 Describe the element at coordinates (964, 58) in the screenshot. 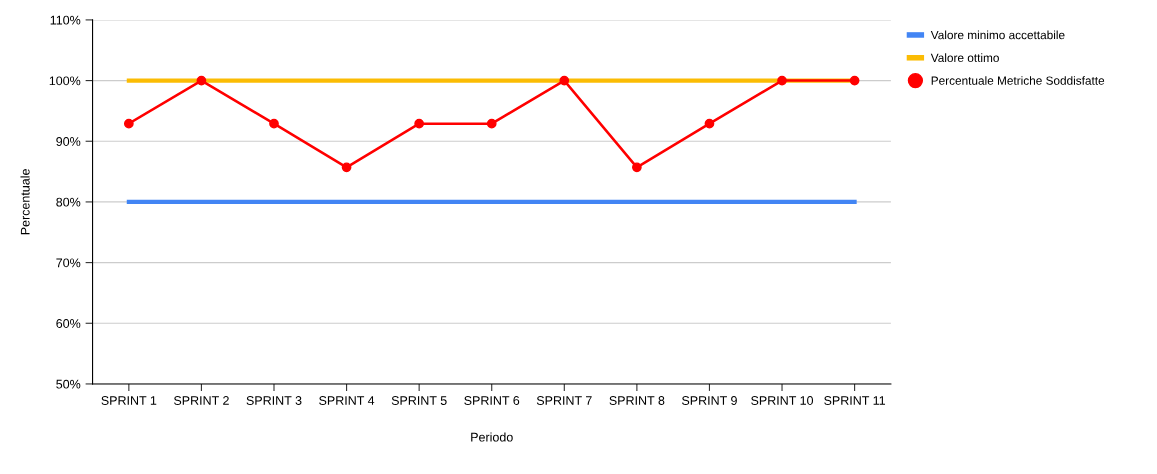

I see `legend-label: Valore ottimo` at that location.